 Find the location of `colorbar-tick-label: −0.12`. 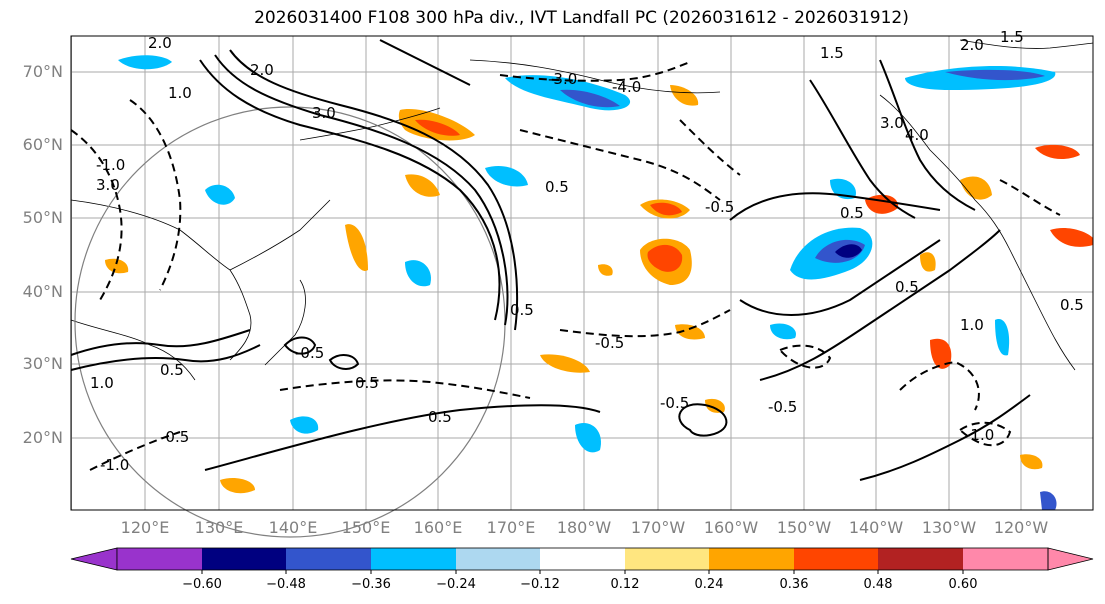

colorbar-tick-label: −0.12 is located at coordinates (540, 584).